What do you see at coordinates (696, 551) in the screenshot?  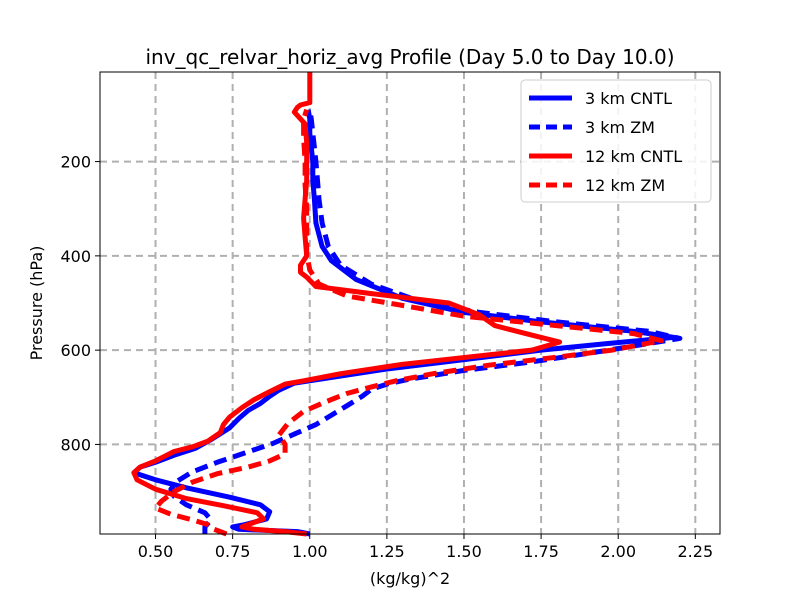 I see `x-tick-label: 2.25` at bounding box center [696, 551].